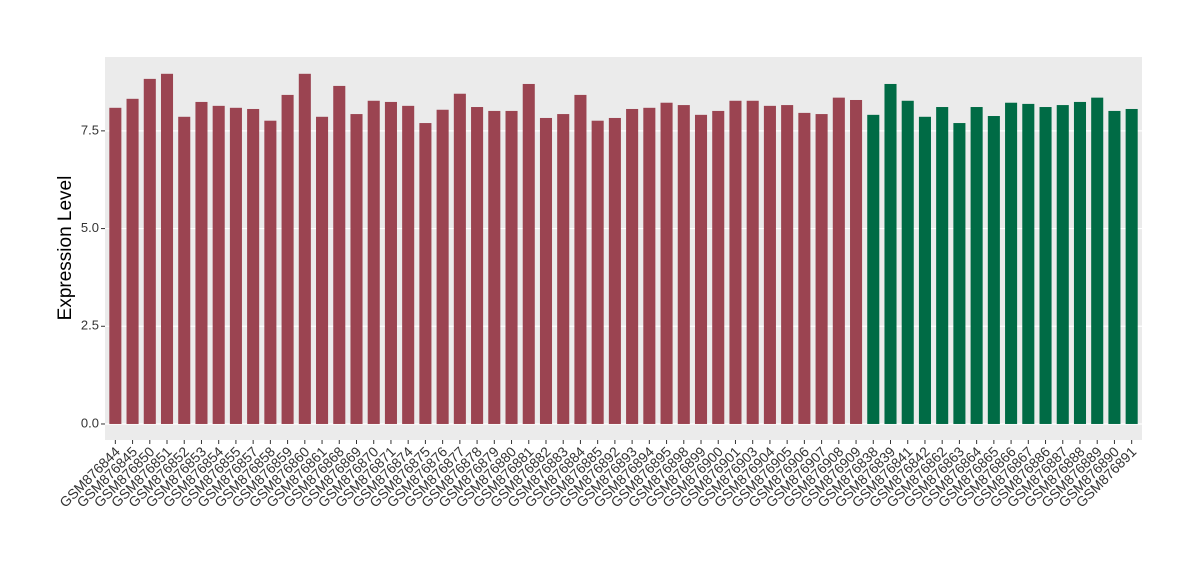  Describe the element at coordinates (65, 248) in the screenshot. I see `y-axis-title: Expression Level` at that location.